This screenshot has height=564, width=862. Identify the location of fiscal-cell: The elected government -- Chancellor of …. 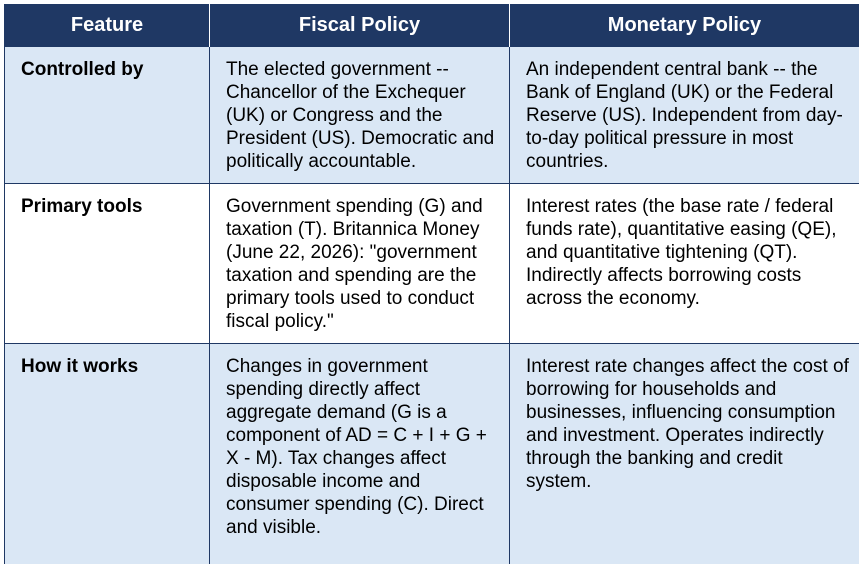
(360, 115).